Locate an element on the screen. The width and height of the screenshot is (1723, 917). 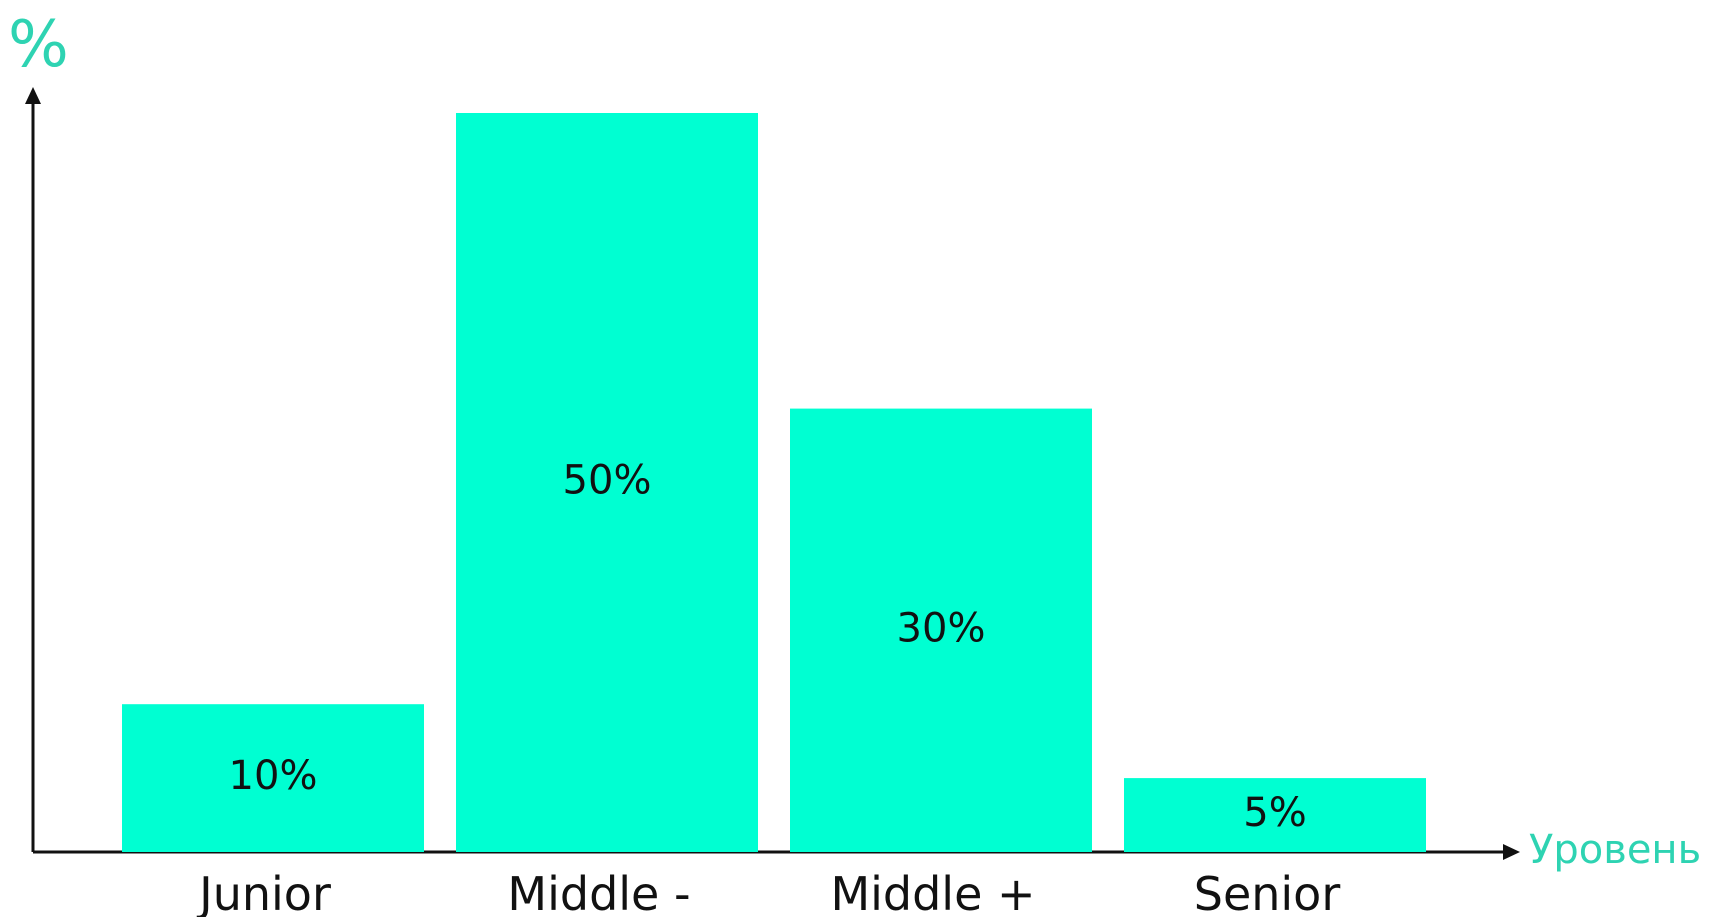
x-tick-label: Middle - is located at coordinates (598, 892).